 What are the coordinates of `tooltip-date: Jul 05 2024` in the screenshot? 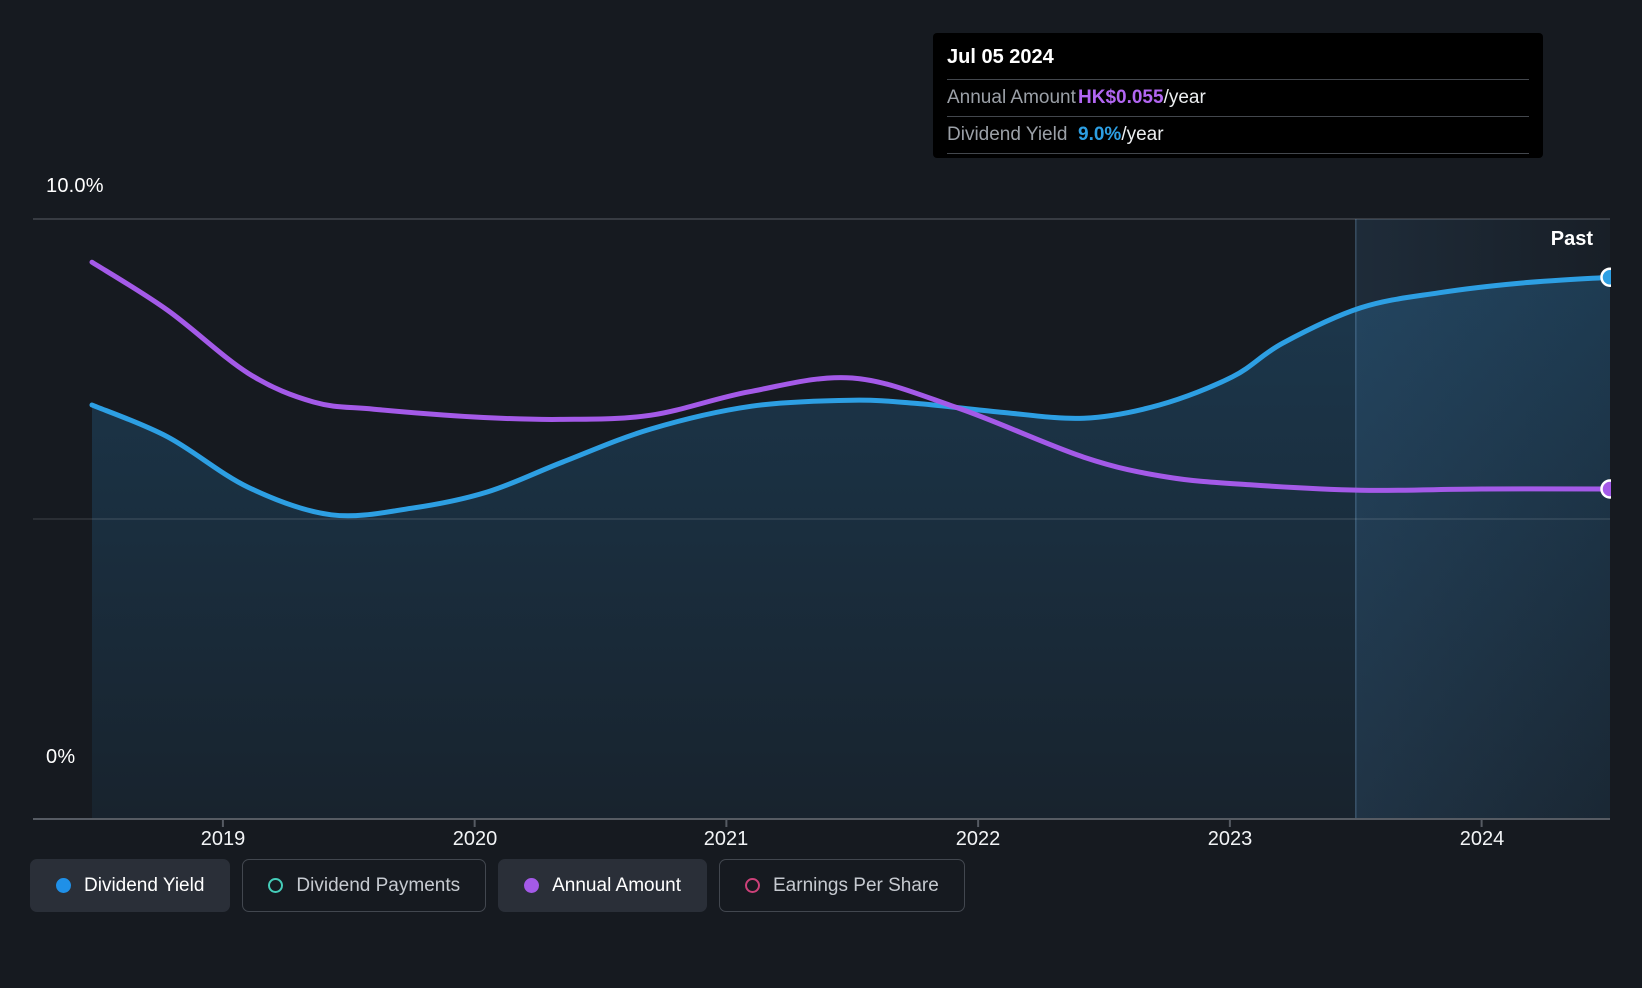 It's located at (1000, 57).